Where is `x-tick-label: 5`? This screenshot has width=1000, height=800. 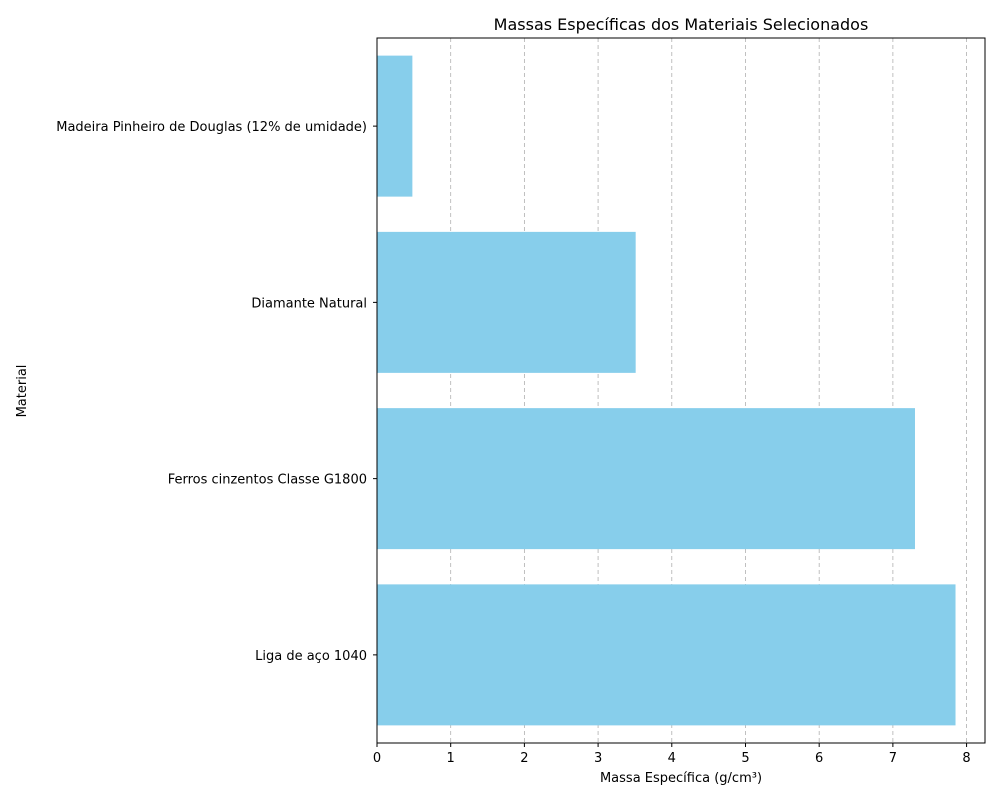 x-tick-label: 5 is located at coordinates (745, 758).